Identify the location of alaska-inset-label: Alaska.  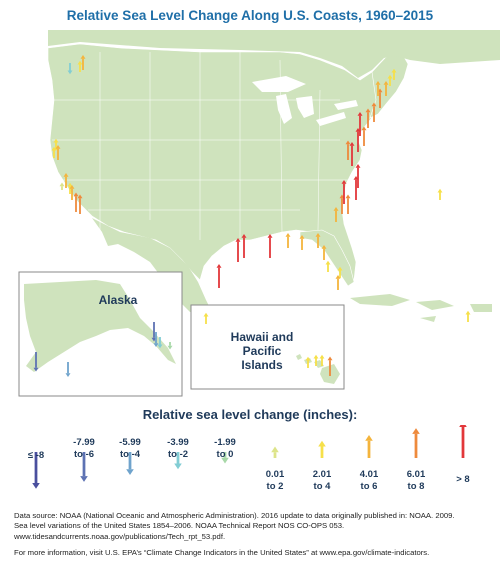
(118, 300).